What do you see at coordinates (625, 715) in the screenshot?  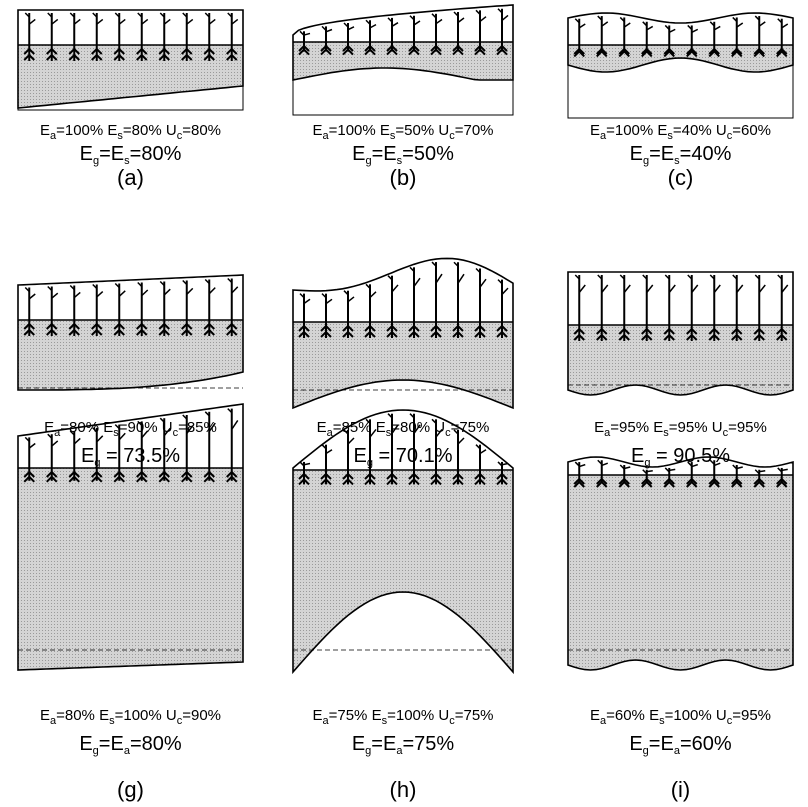 I see `value: =60%` at bounding box center [625, 715].